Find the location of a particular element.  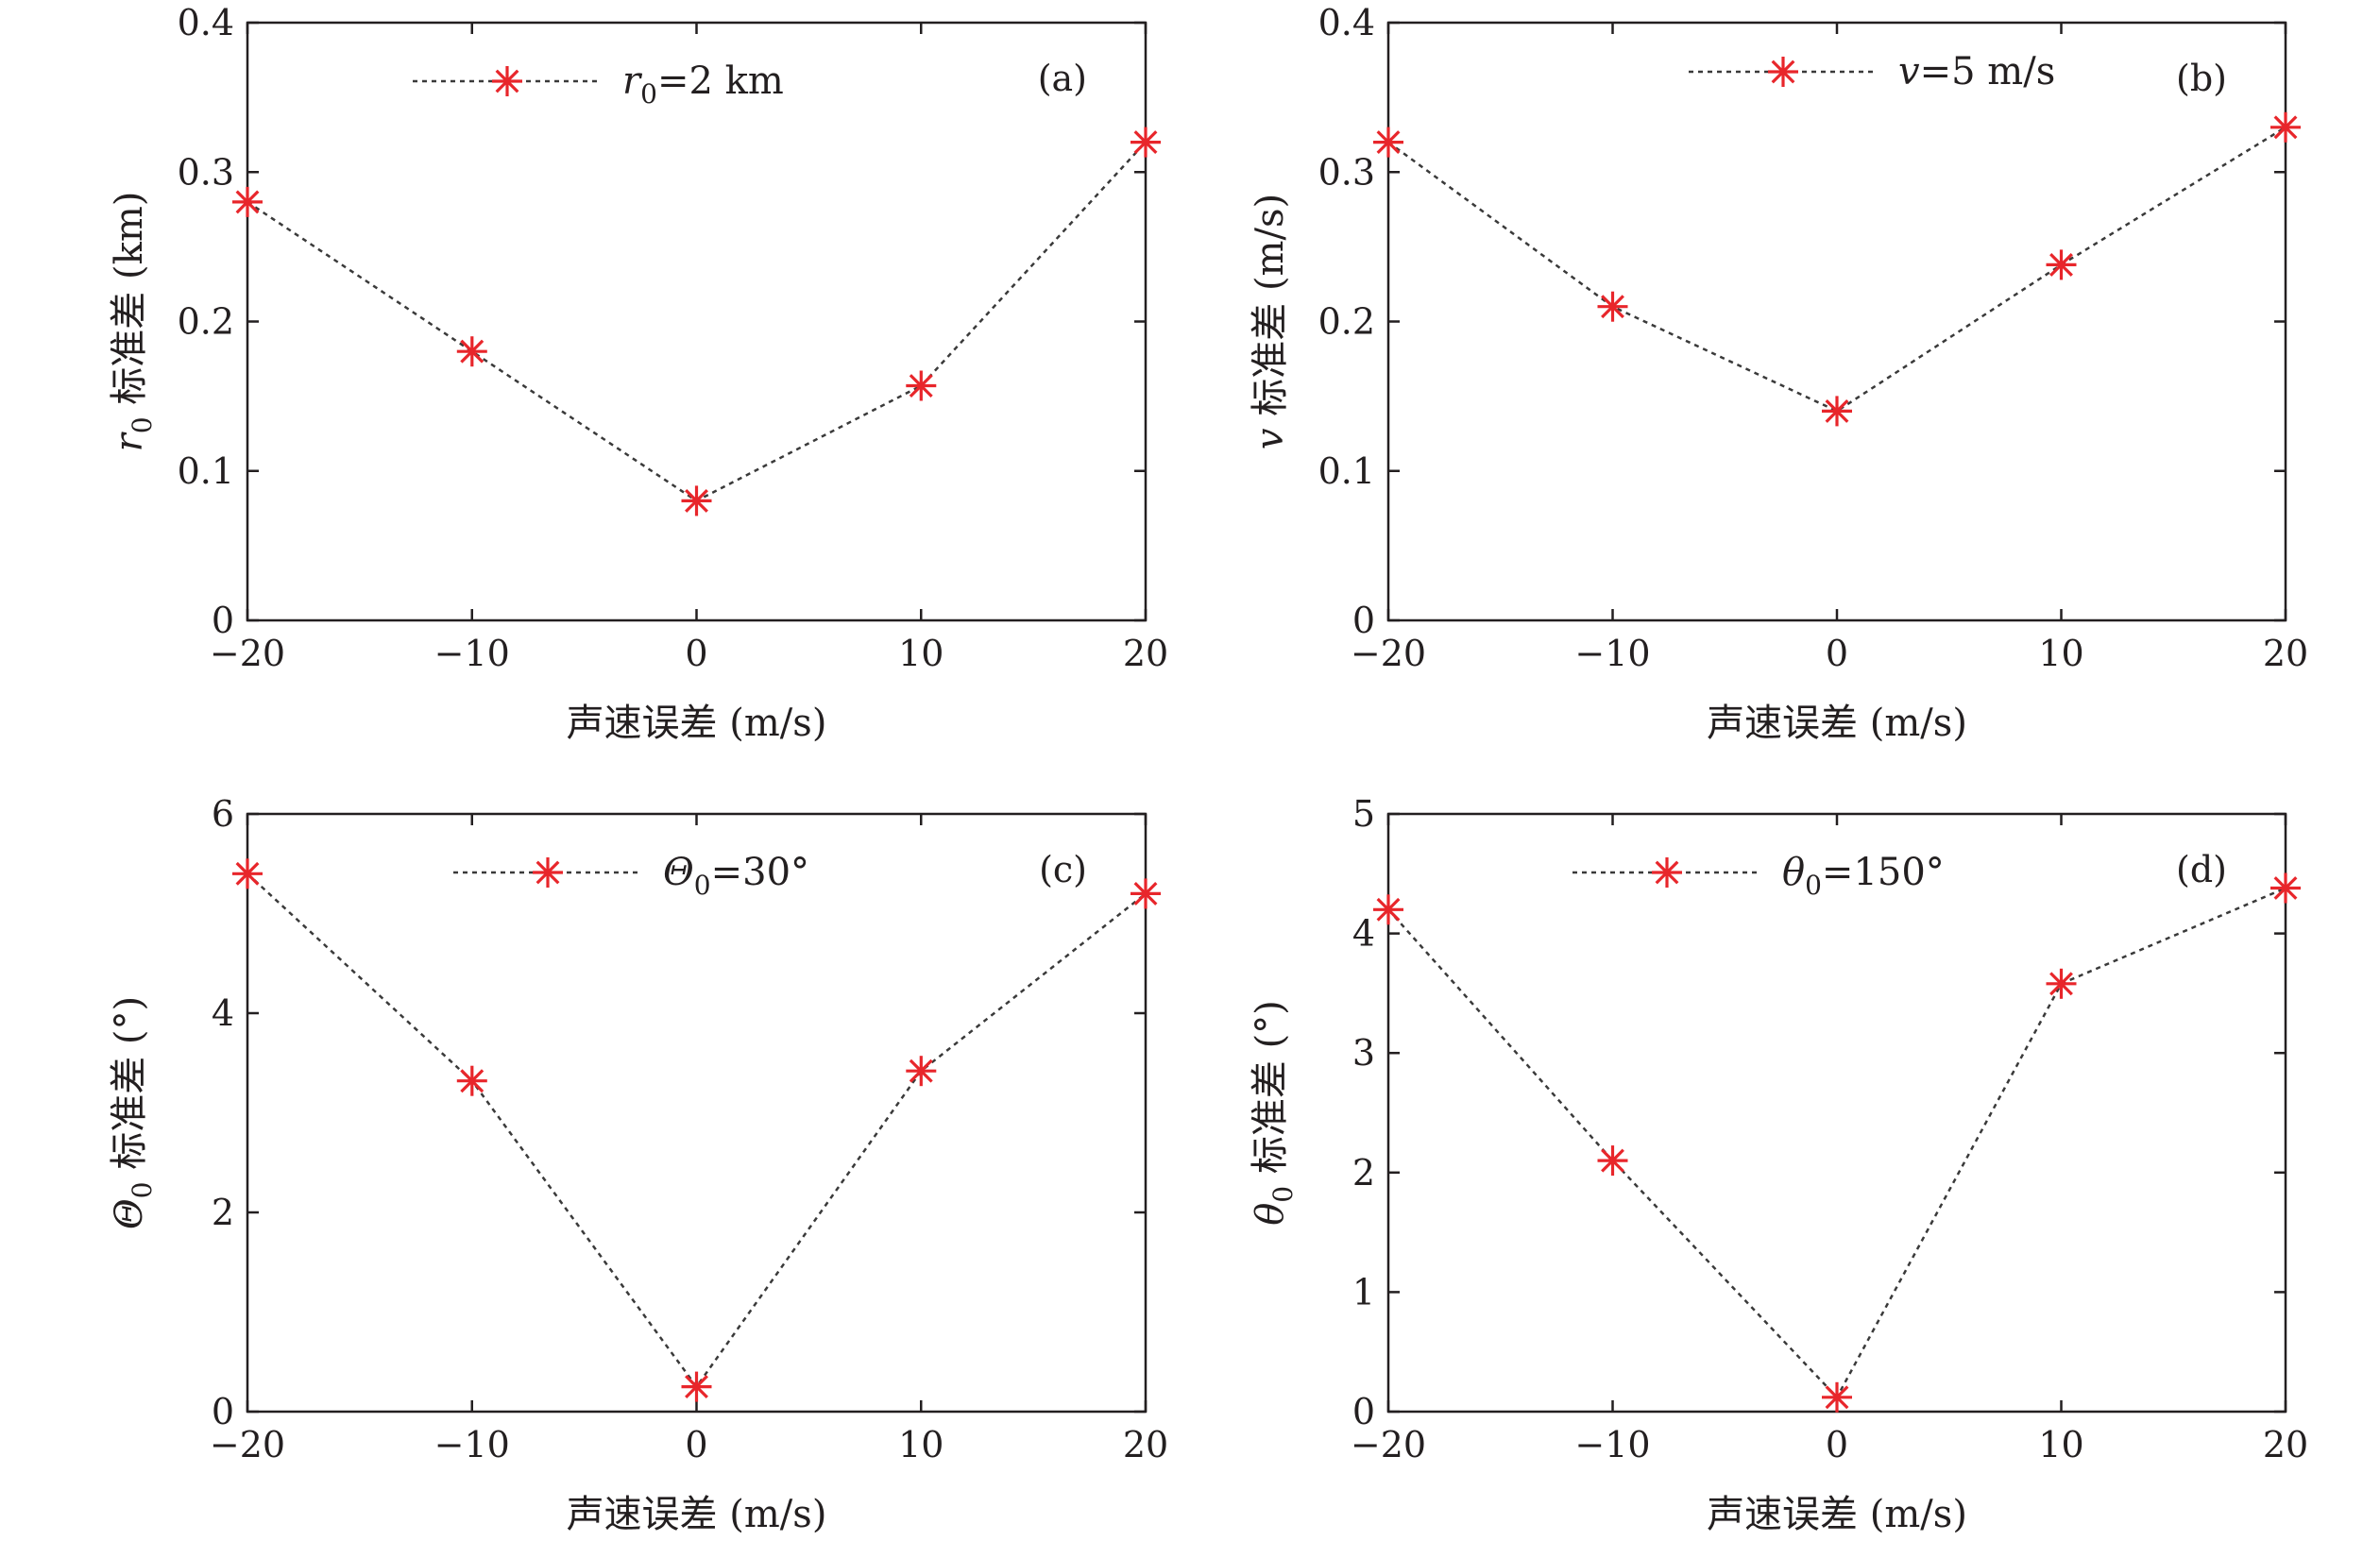

y-tick-label: 3 is located at coordinates (1363, 1053).